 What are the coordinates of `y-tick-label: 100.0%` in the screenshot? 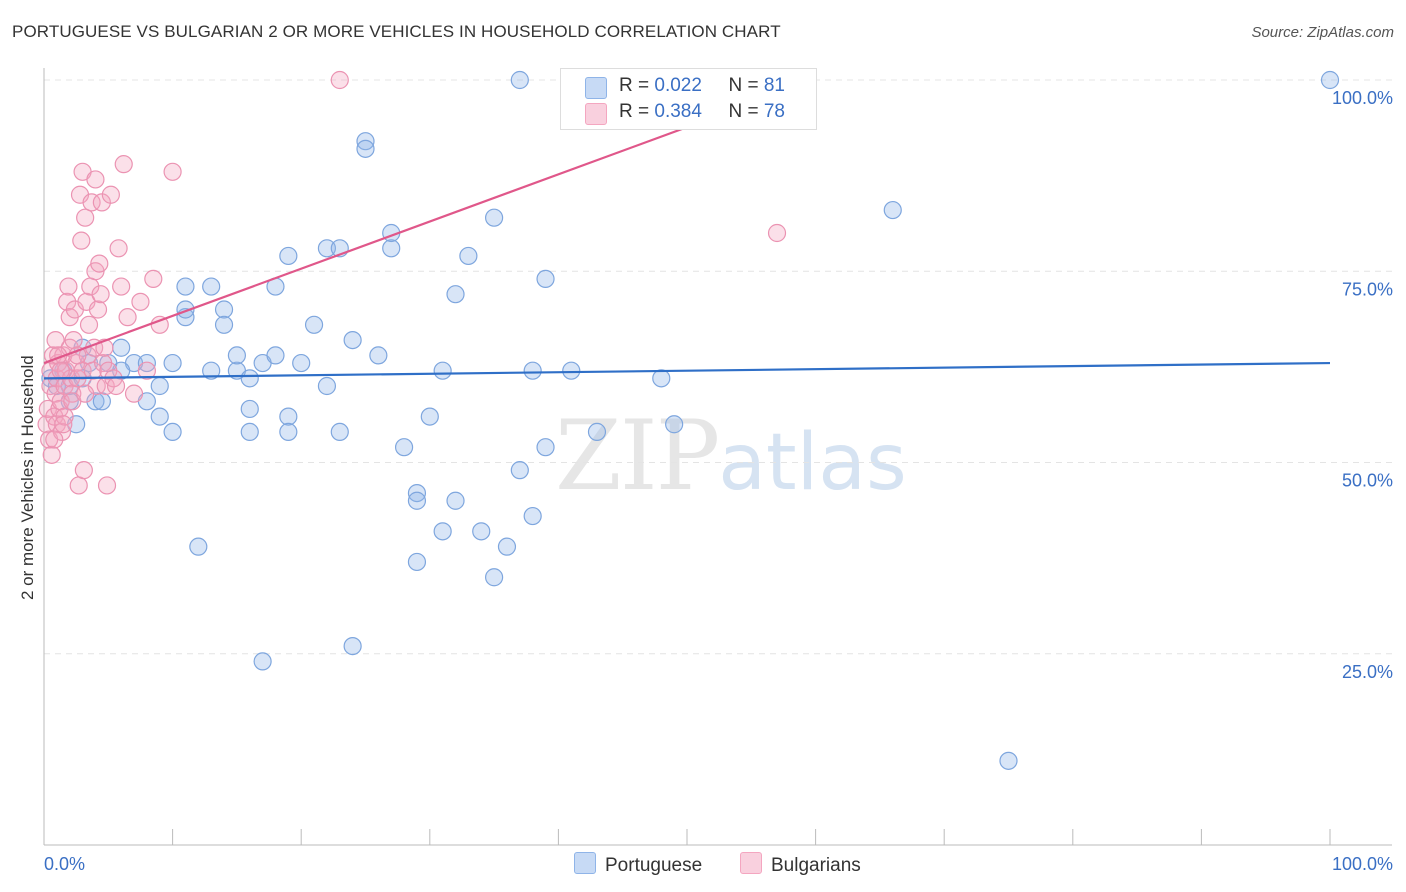 It's located at (1362, 98).